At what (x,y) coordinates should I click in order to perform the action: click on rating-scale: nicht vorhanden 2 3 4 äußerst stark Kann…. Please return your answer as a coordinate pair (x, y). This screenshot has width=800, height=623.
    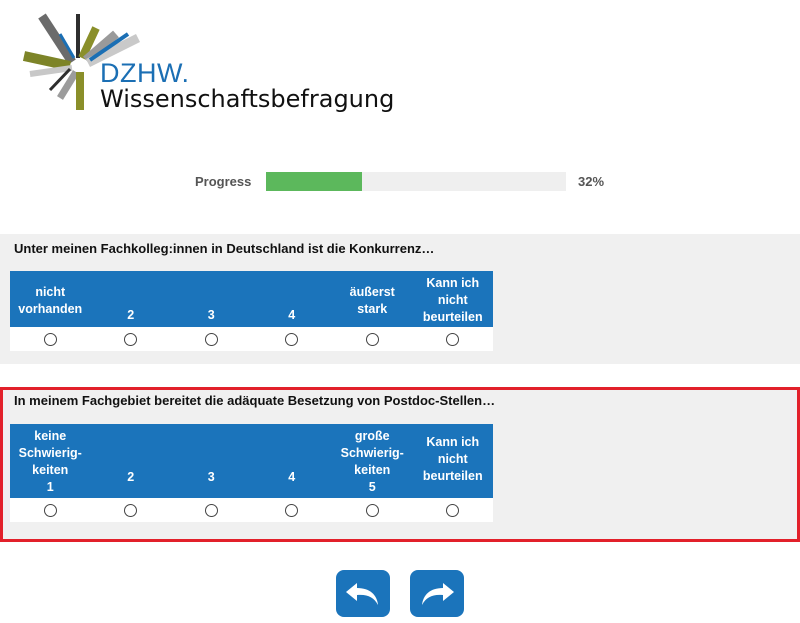
    Looking at the image, I should click on (251, 311).